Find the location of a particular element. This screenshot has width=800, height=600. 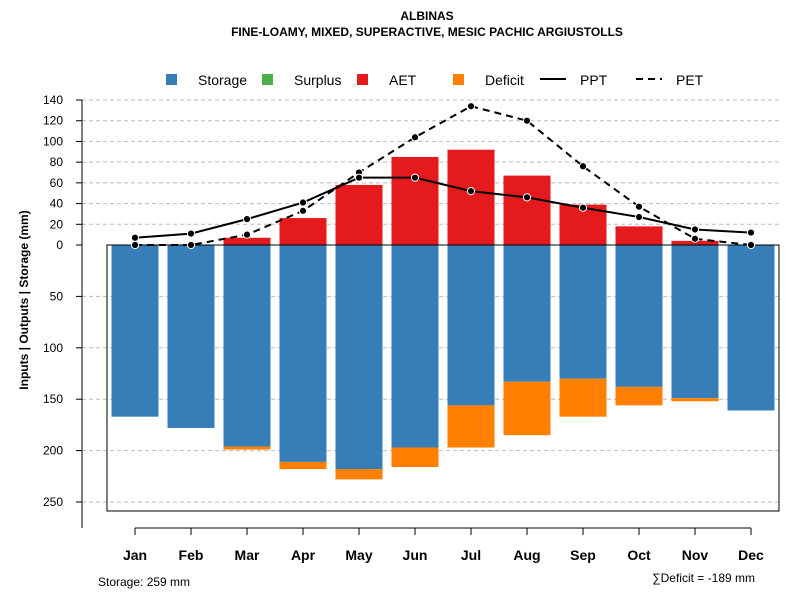

x-tick-label: Oct is located at coordinates (639, 555).